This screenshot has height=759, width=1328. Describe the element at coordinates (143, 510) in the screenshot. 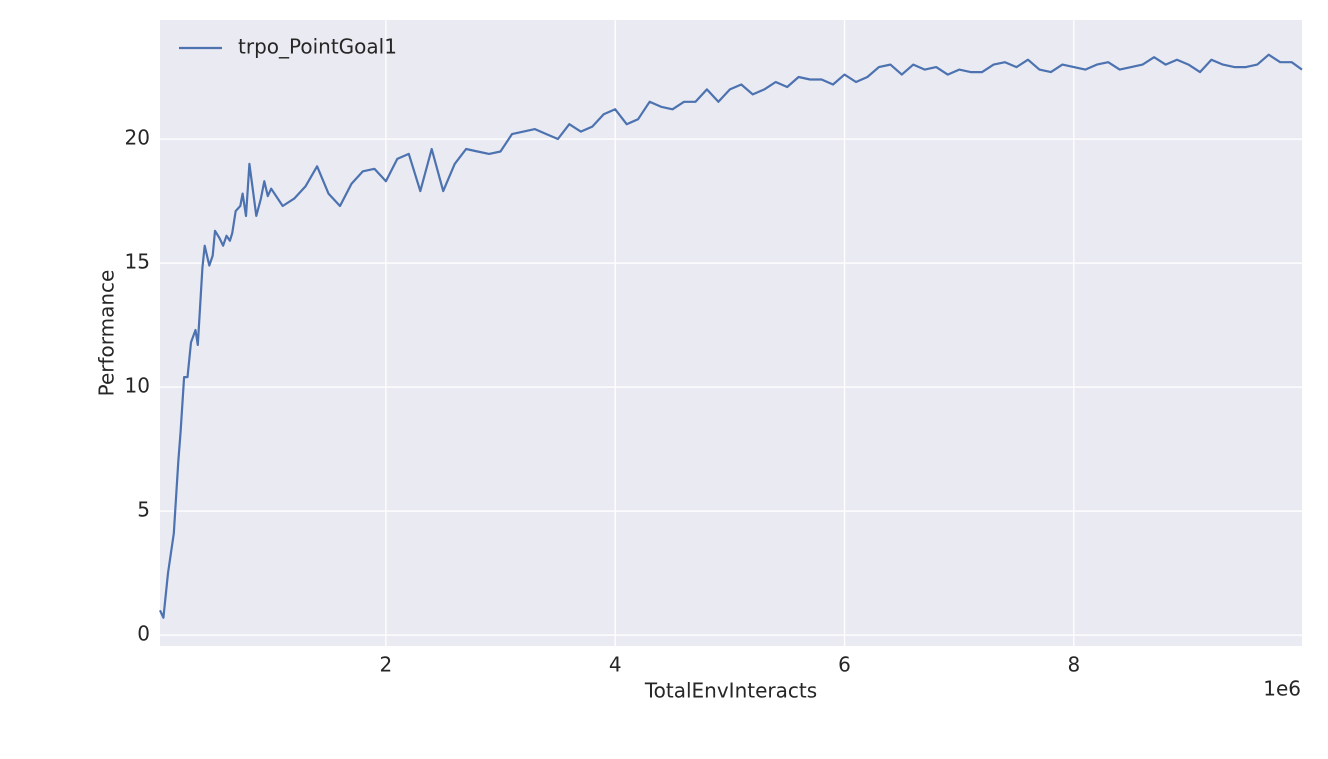

I see `y-tick-label: 5` at that location.